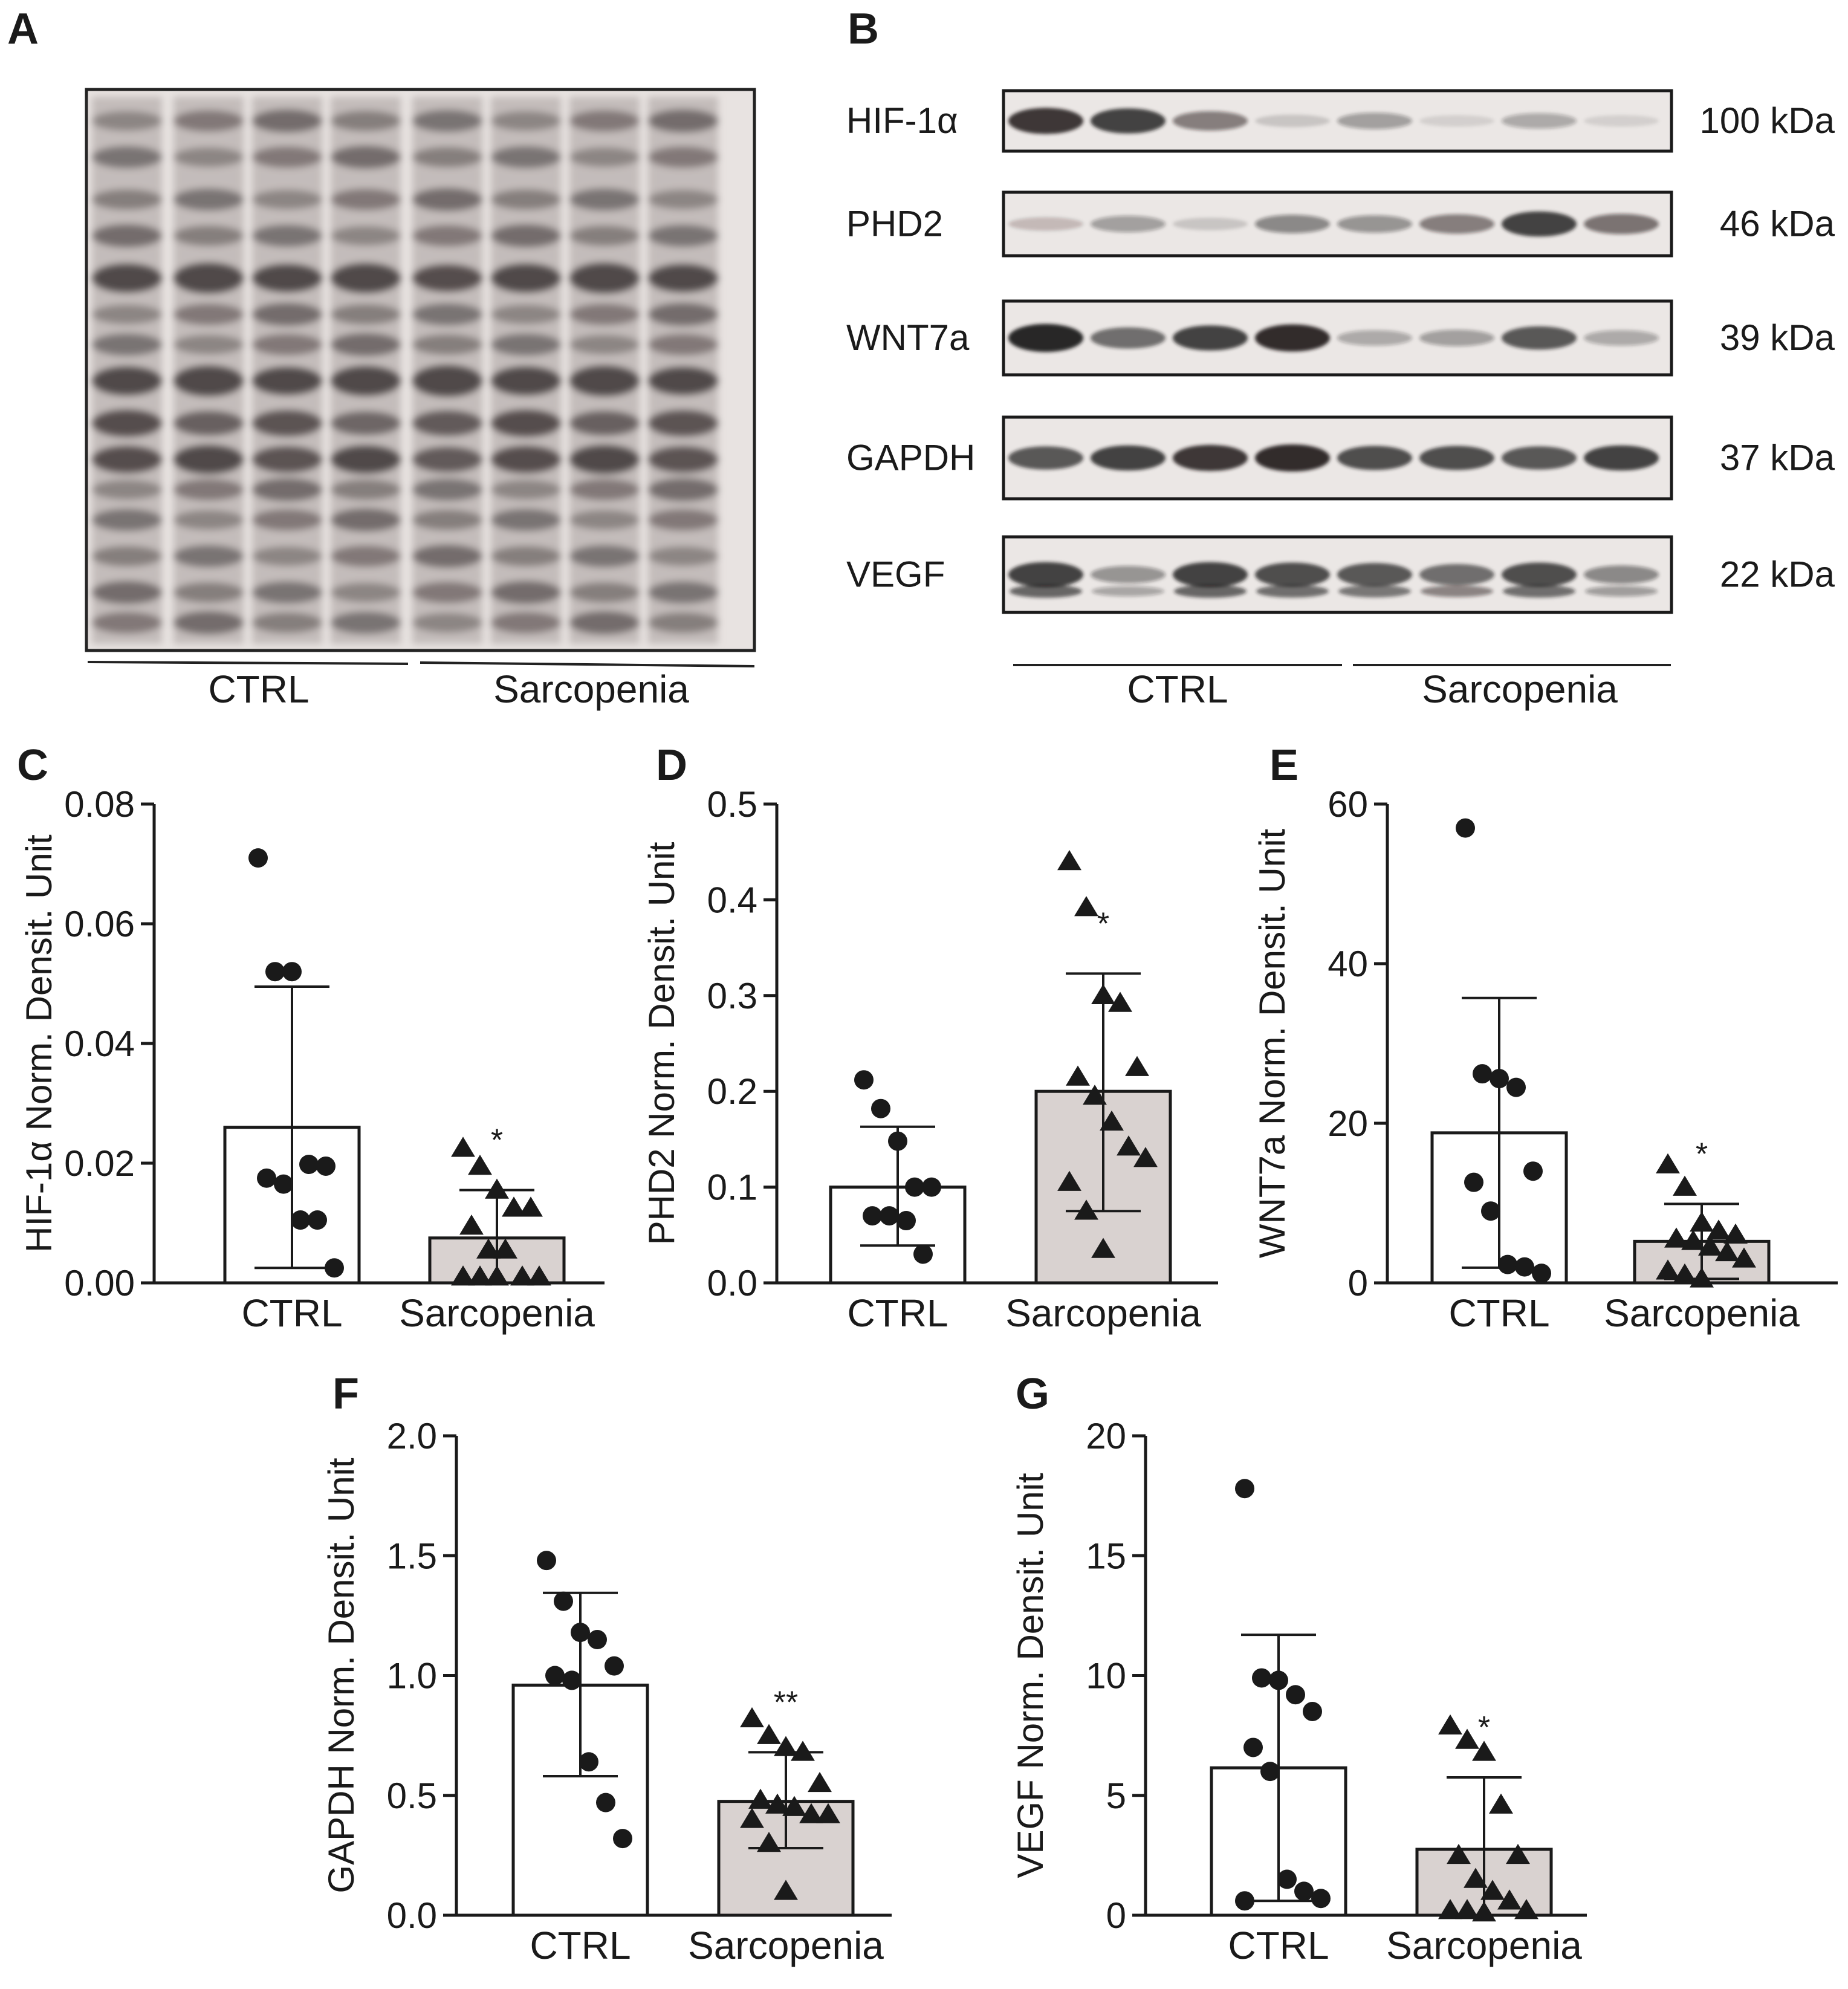 The height and width of the screenshot is (1989, 1848). What do you see at coordinates (1348, 804) in the screenshot?
I see `y-tick-label: 60` at bounding box center [1348, 804].